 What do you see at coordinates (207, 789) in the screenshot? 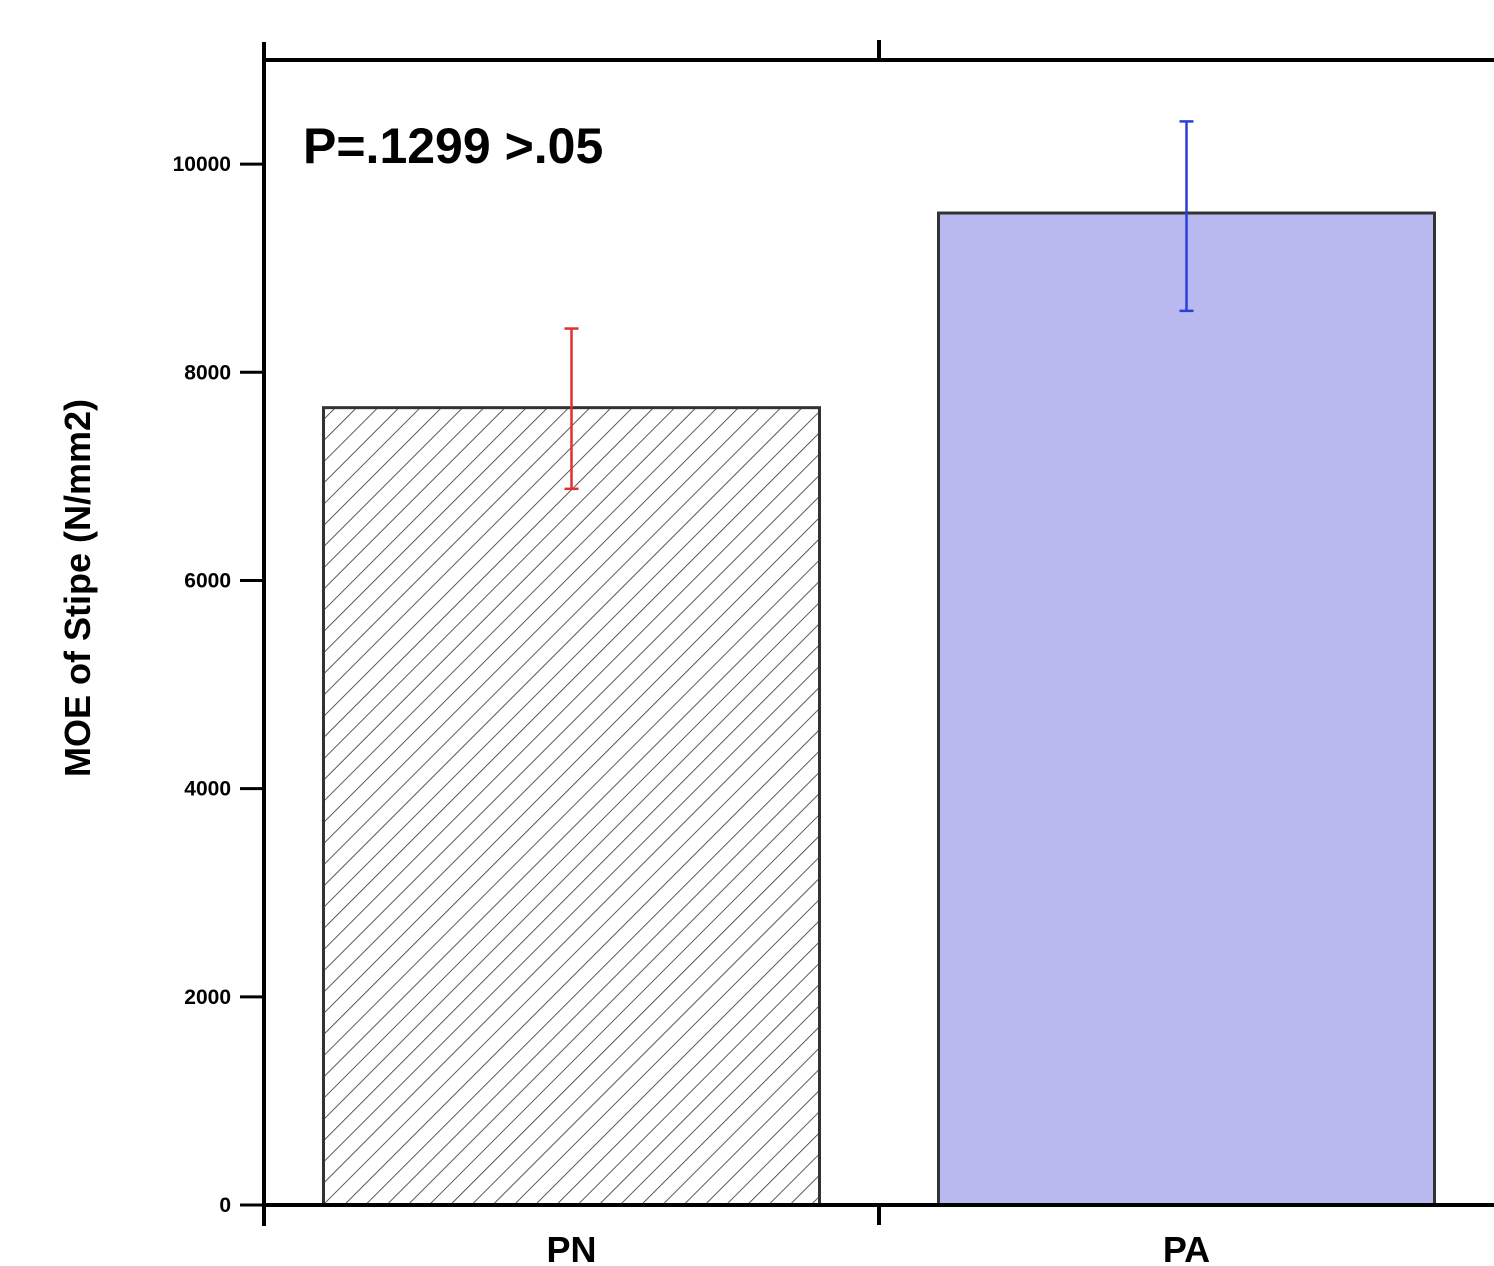
I see `y-tick-label-4000: 4000` at bounding box center [207, 789].